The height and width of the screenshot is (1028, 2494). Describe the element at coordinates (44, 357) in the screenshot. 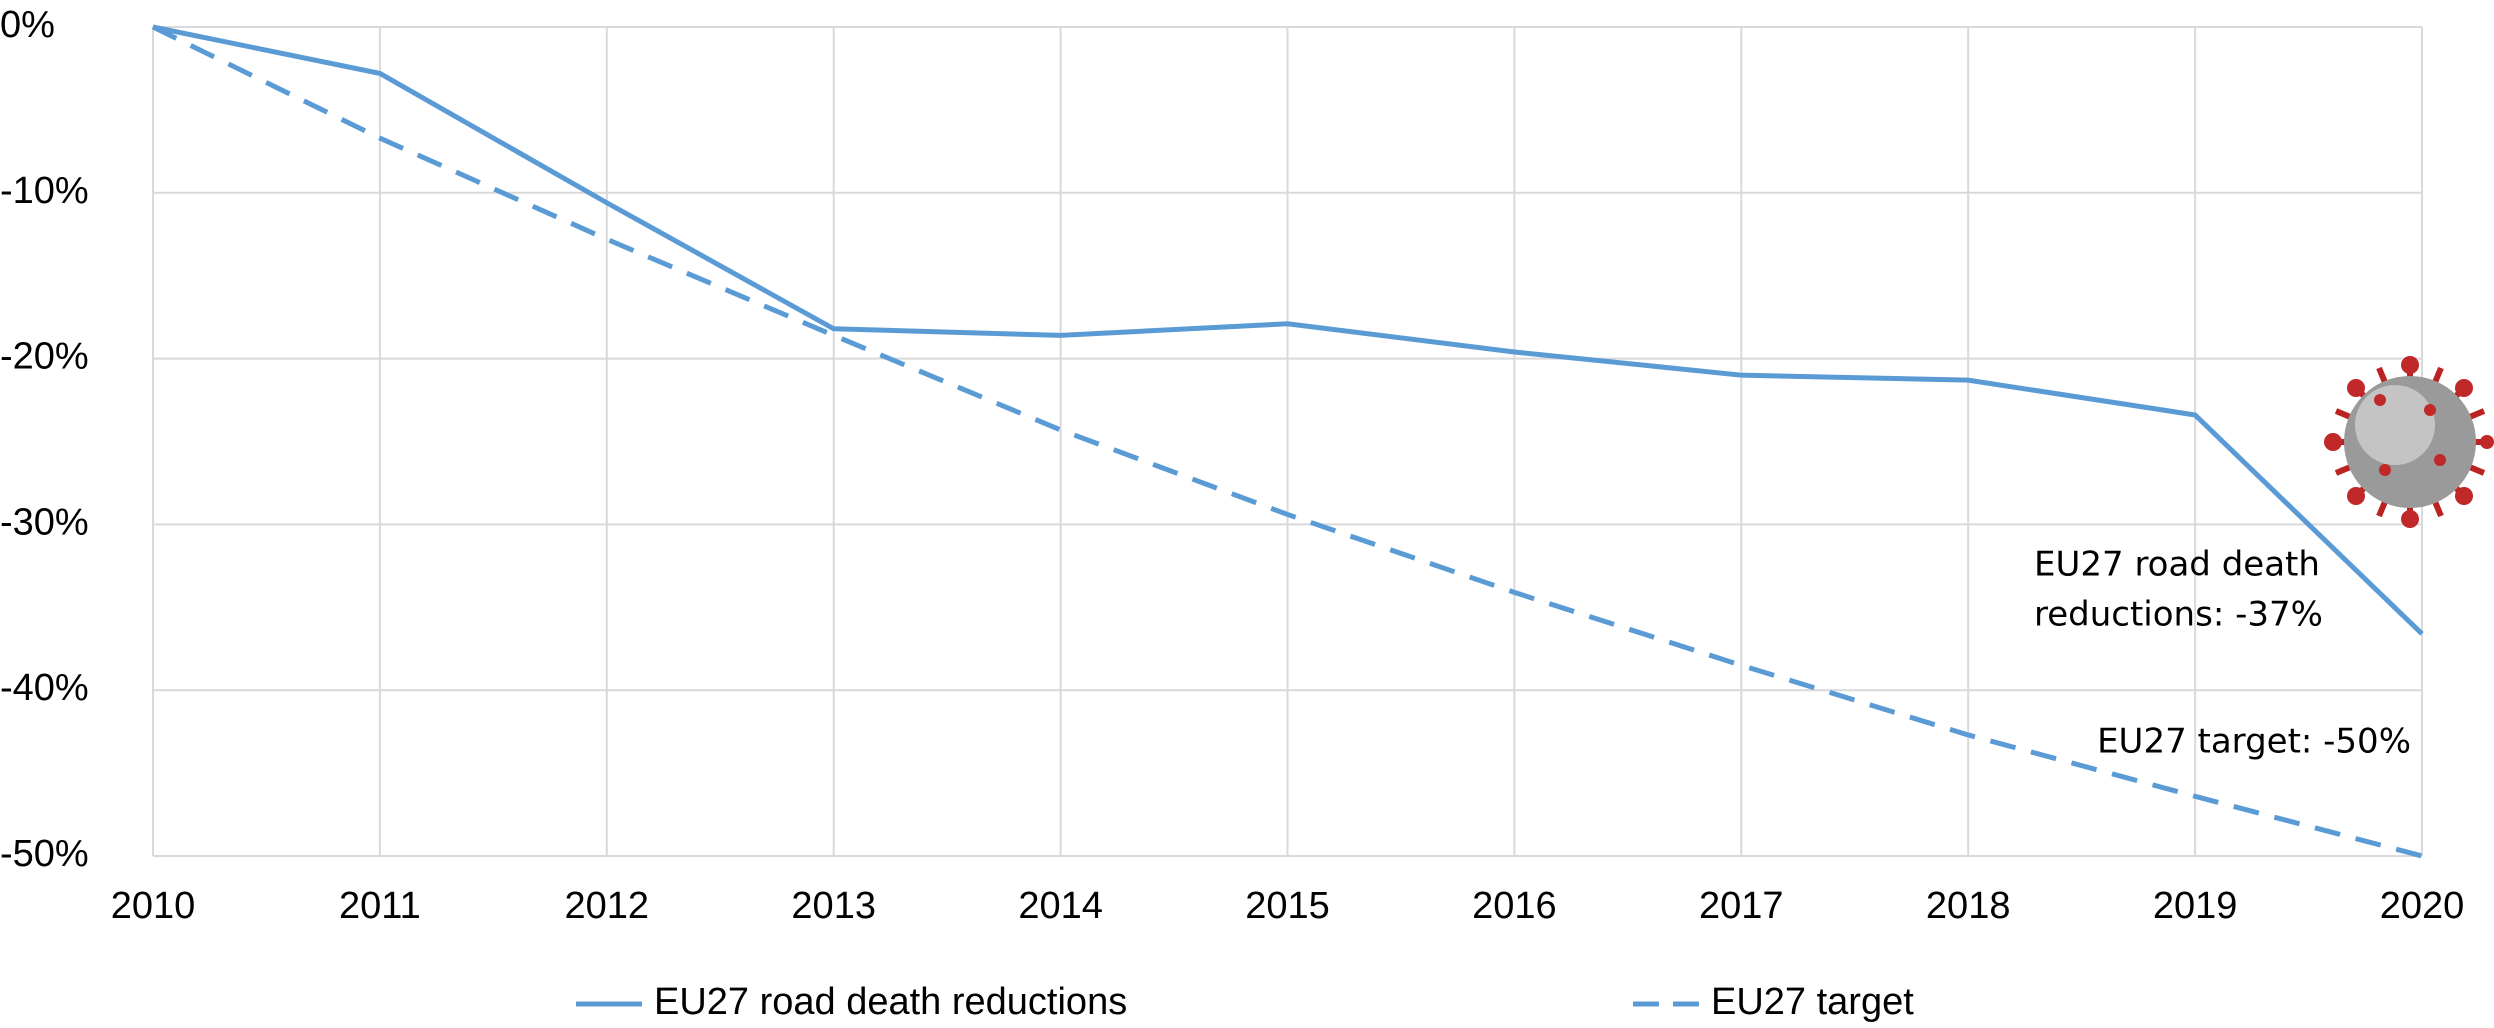

I see `y-tick-label: -20%` at that location.